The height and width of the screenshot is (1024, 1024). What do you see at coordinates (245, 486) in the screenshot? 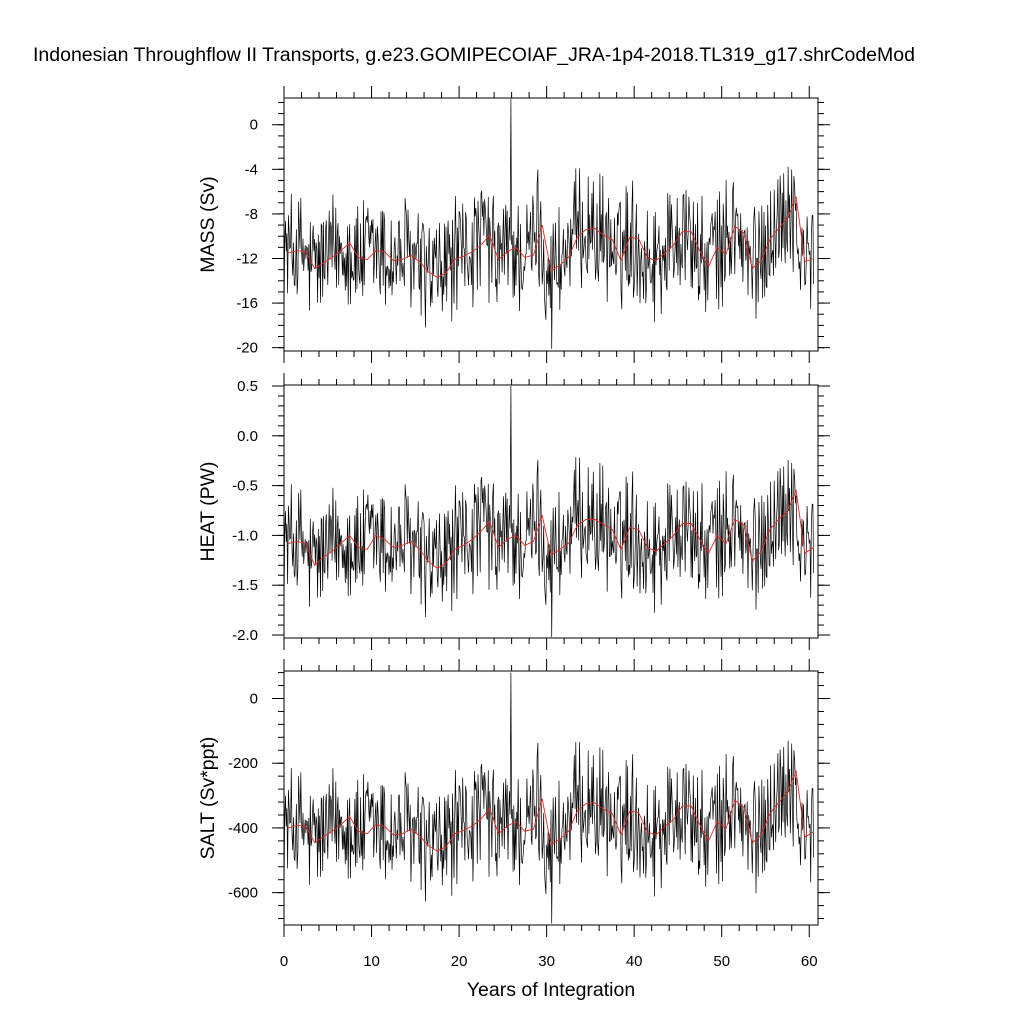
I see `y-tick-label: -0.5` at bounding box center [245, 486].